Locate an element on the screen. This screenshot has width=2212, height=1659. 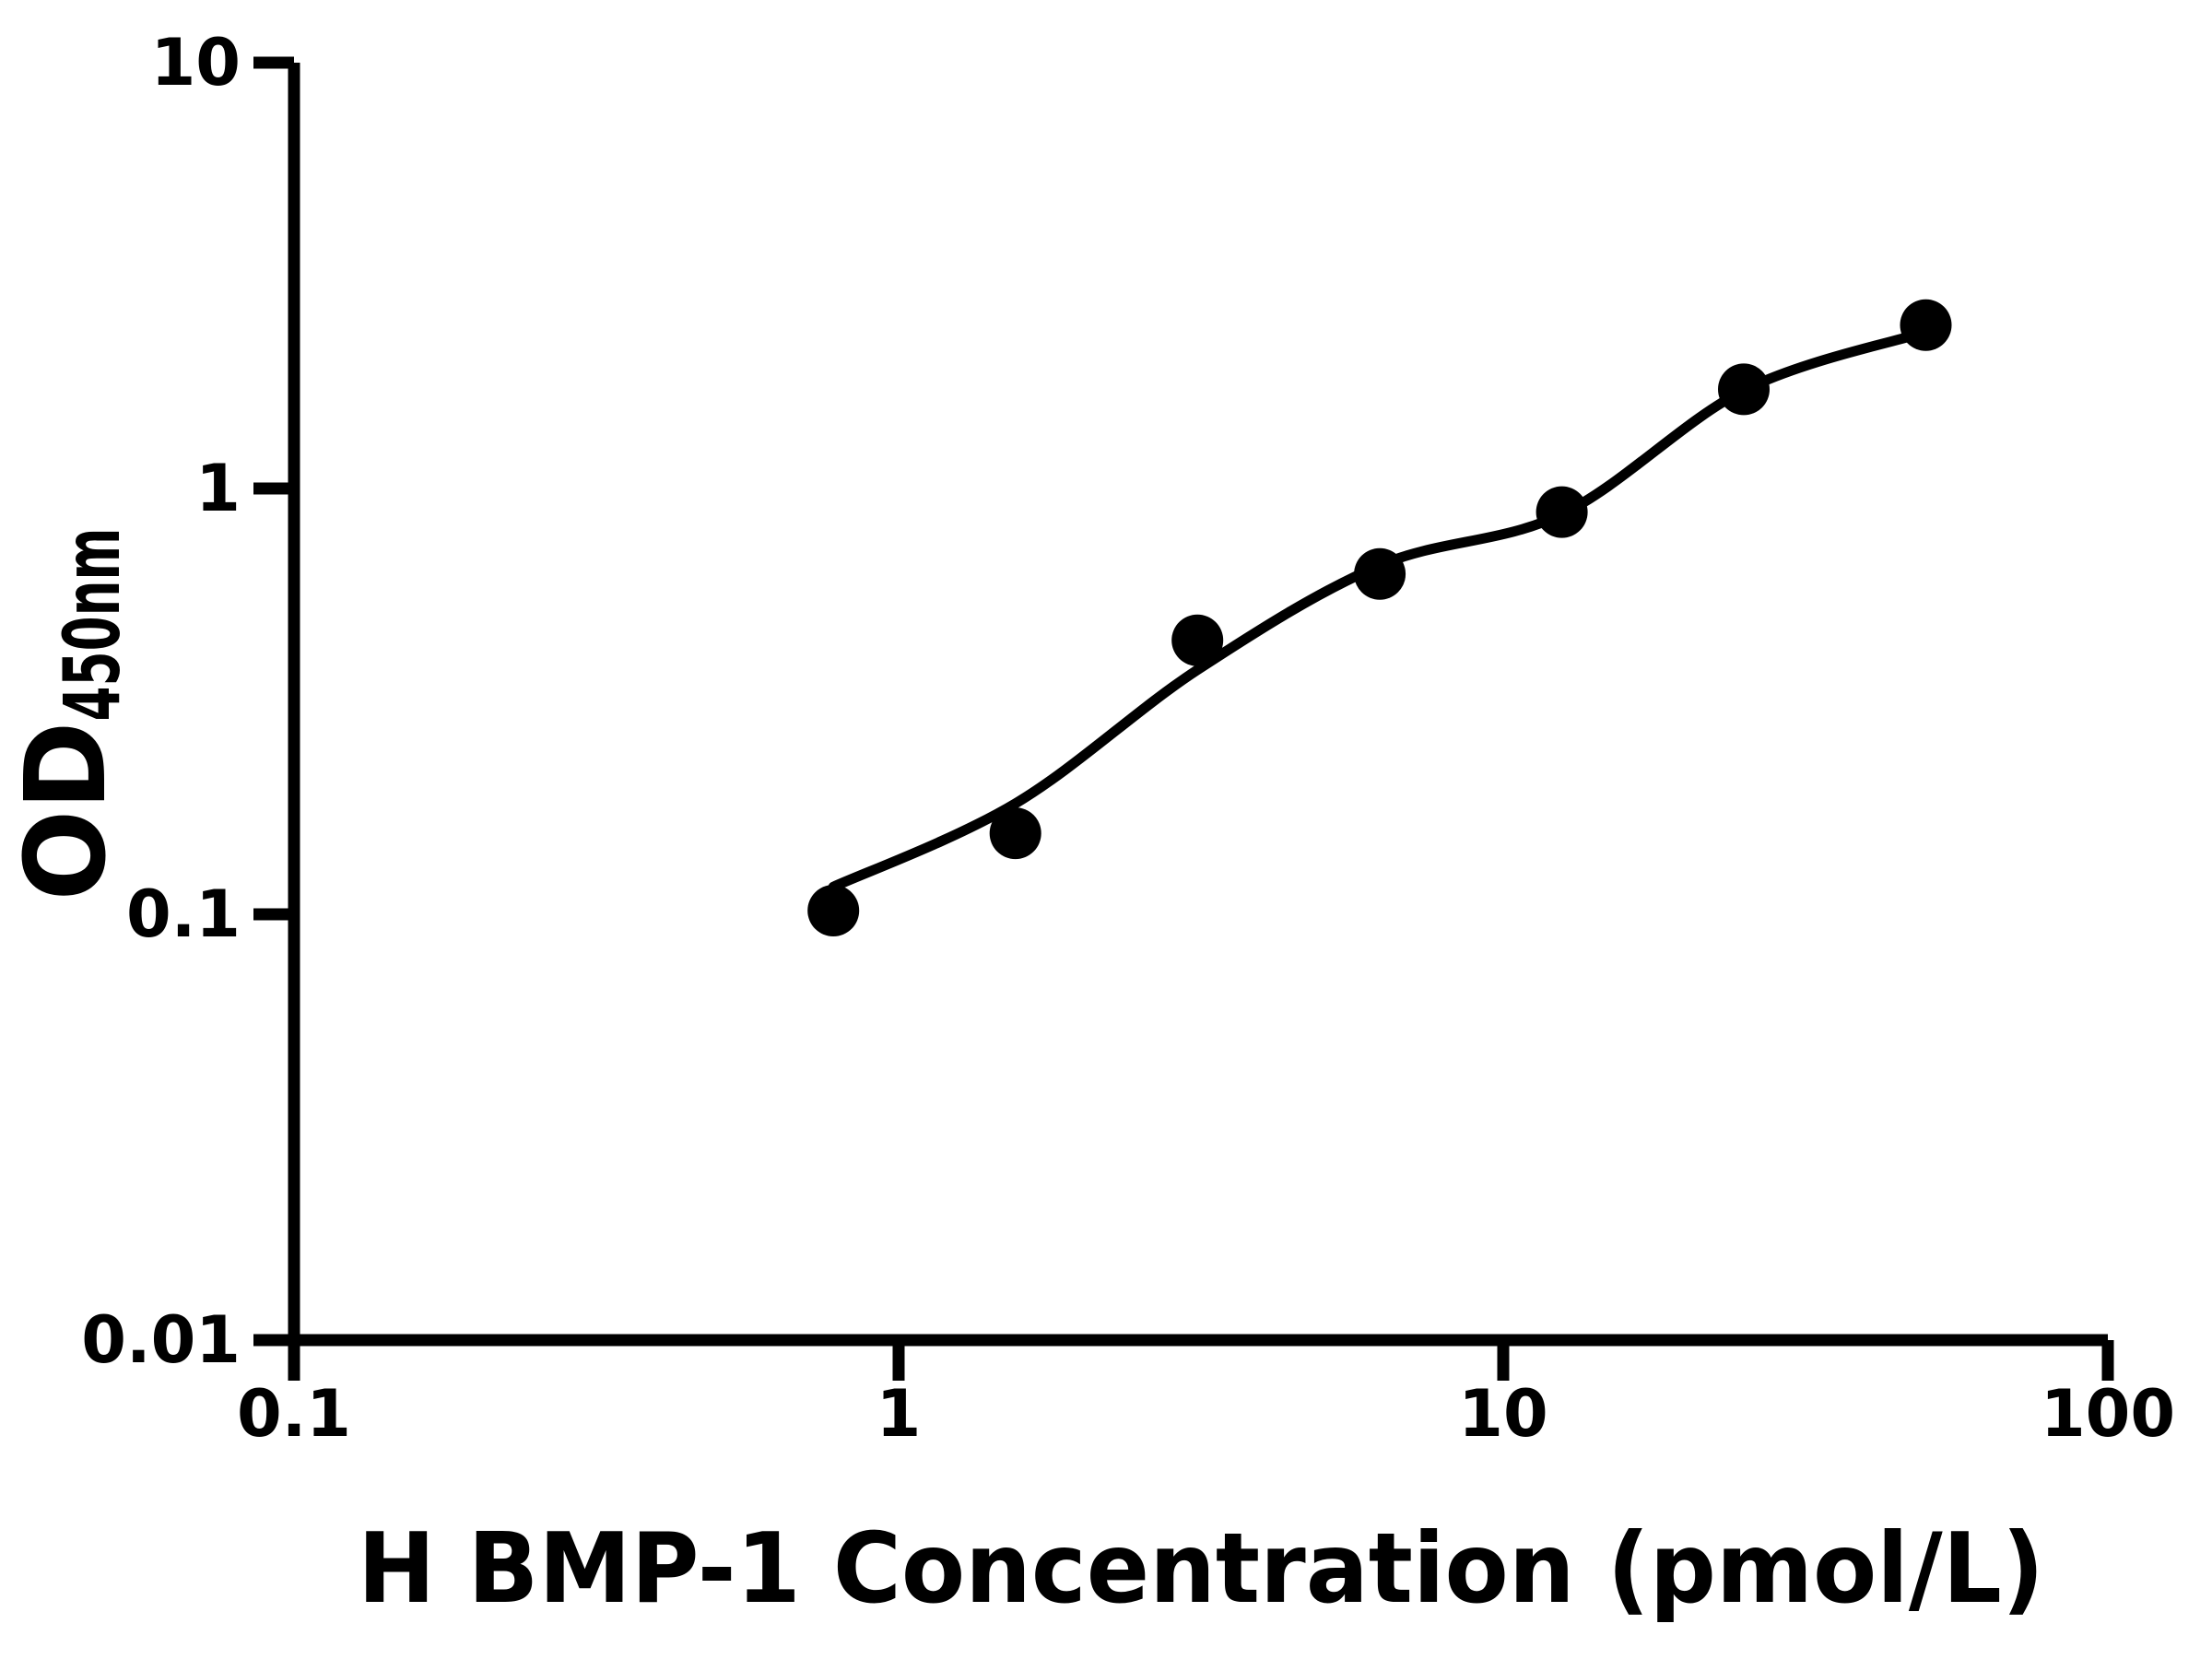
x-tick-label: 100 is located at coordinates (2108, 1414).